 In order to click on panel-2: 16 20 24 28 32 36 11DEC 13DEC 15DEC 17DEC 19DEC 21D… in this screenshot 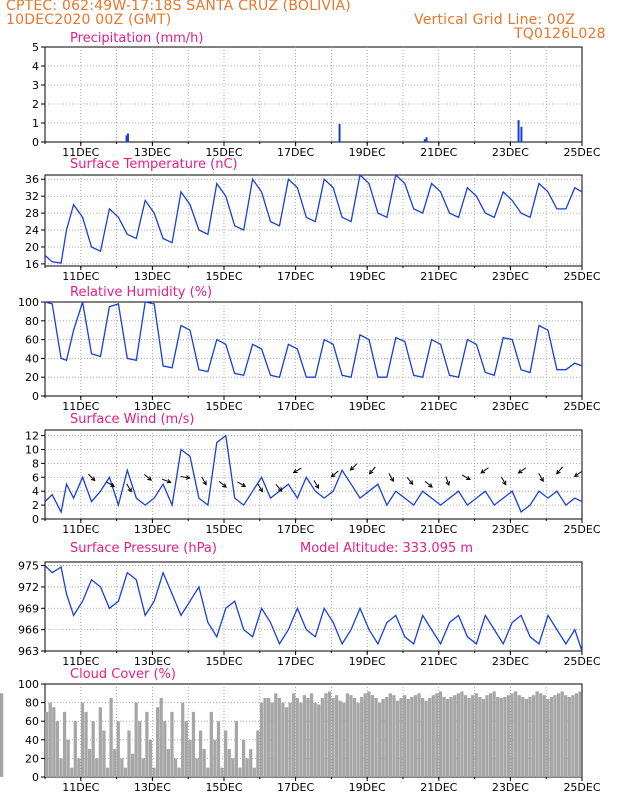, I will do `click(313, 220)`.